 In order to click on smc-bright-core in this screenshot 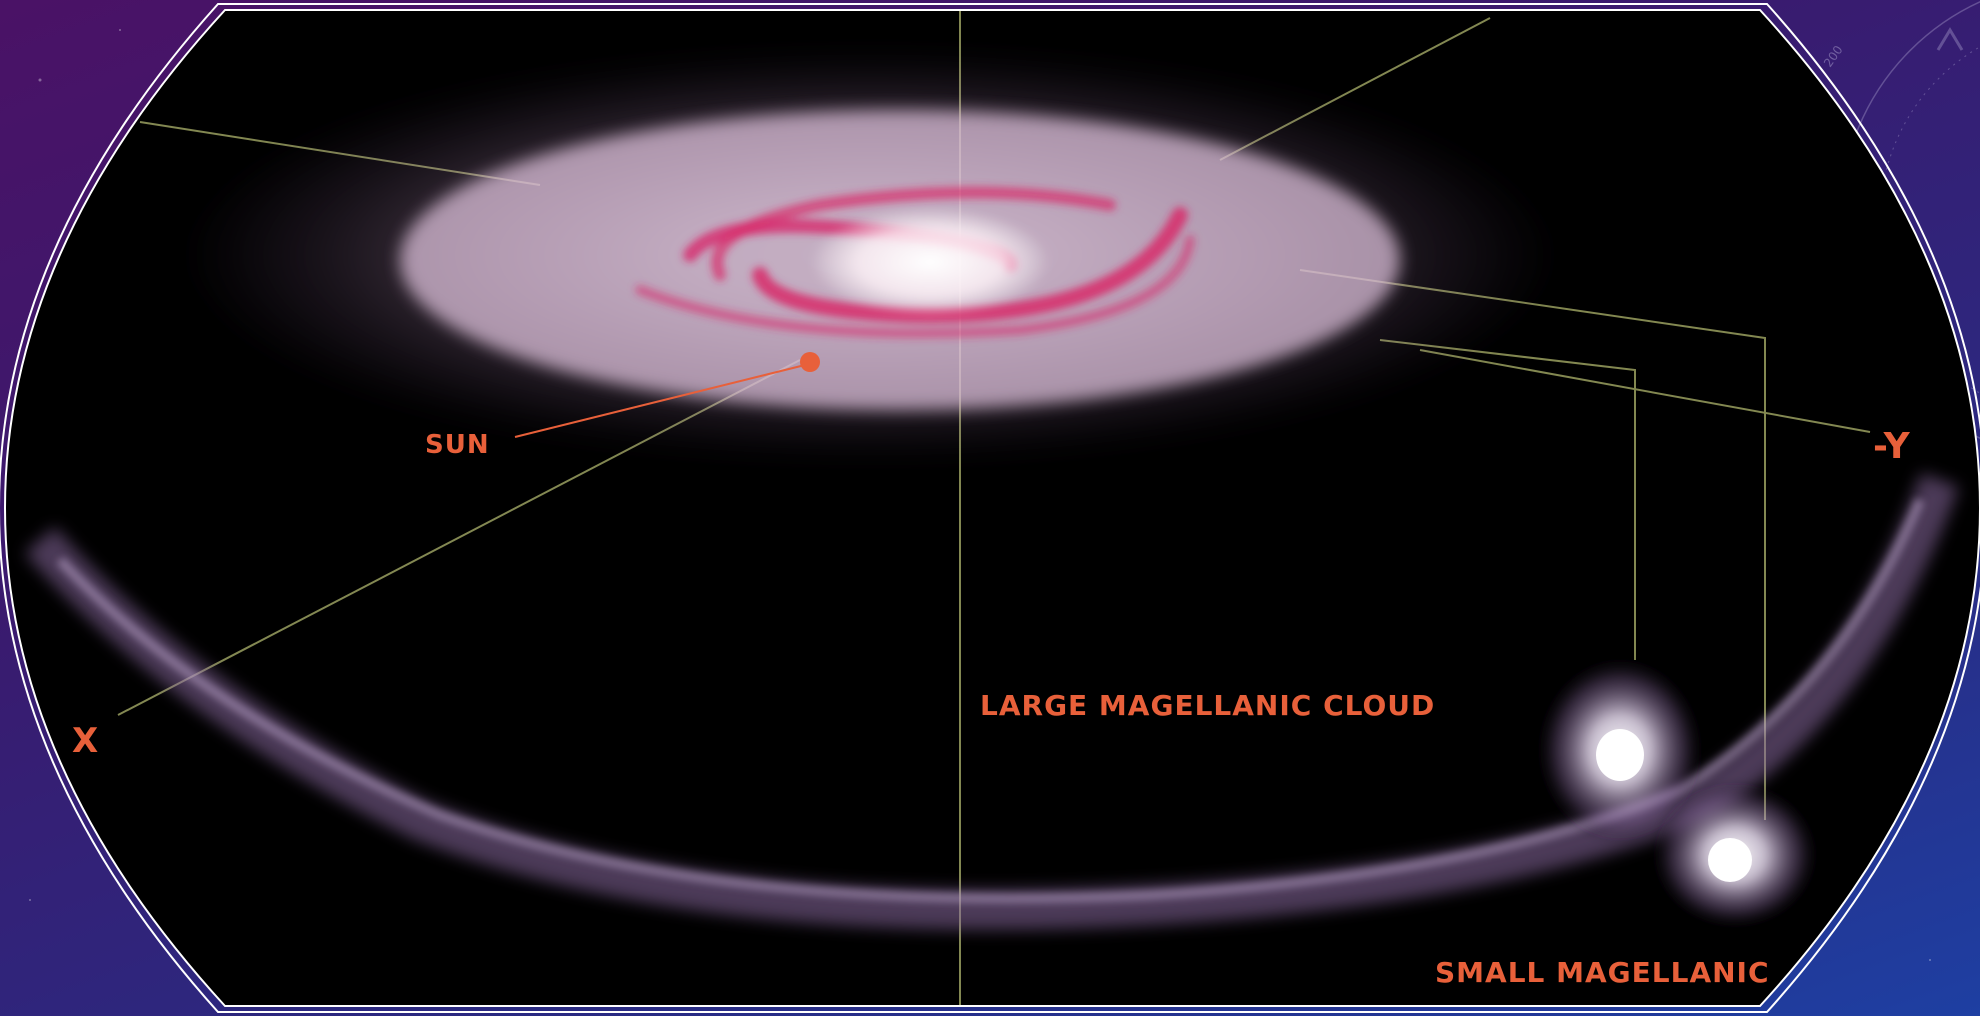, I will do `click(1730, 860)`.